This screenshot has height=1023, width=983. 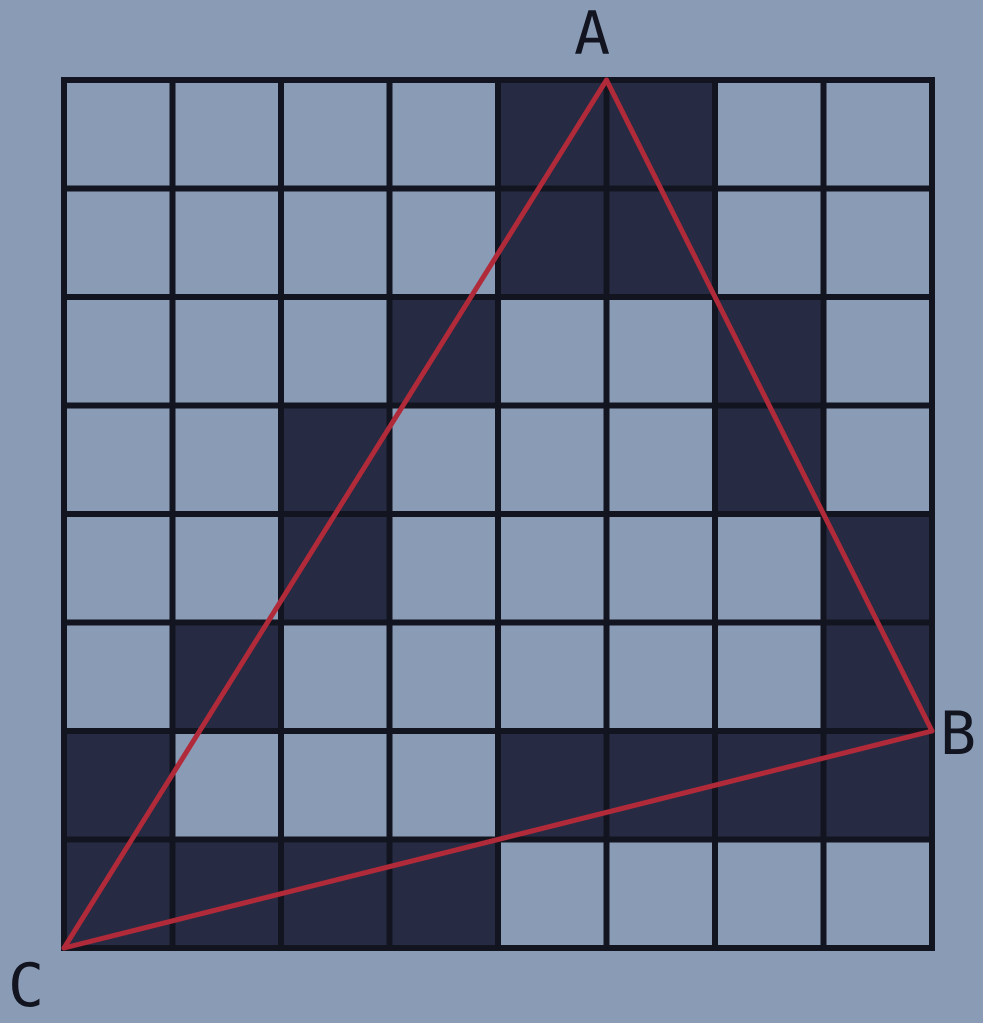 I want to click on vertex-label-b: B, so click(x=958, y=734).